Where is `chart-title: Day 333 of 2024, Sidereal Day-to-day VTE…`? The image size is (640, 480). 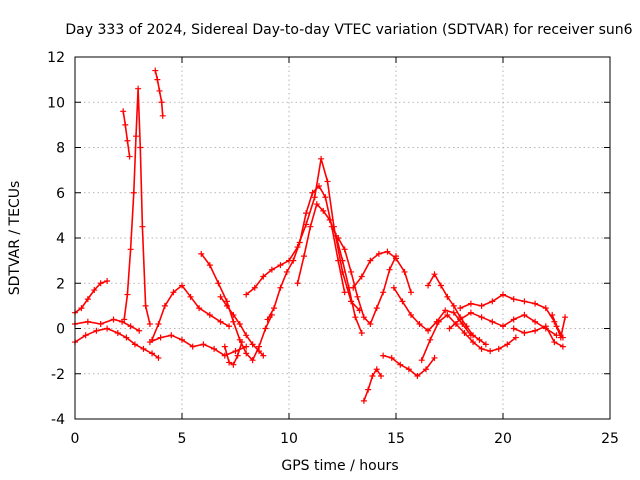
chart-title: Day 333 of 2024, Sidereal Day-to-day VTE… is located at coordinates (348, 30).